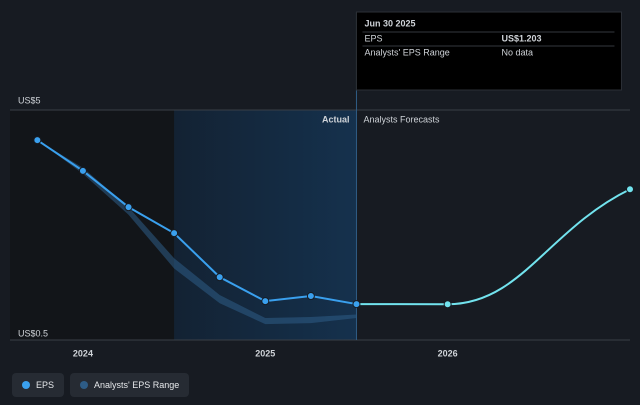  What do you see at coordinates (265, 353) in the screenshot?
I see `x-tick-label: 2025` at bounding box center [265, 353].